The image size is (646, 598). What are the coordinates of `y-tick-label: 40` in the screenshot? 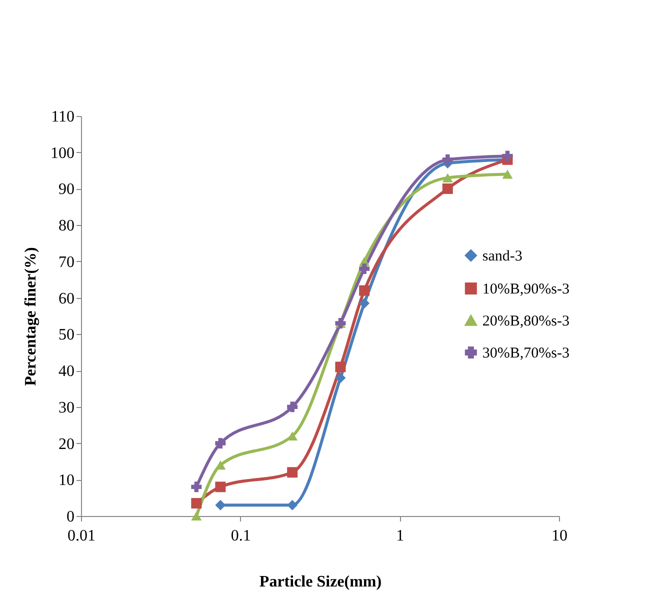 It's located at (66, 371).